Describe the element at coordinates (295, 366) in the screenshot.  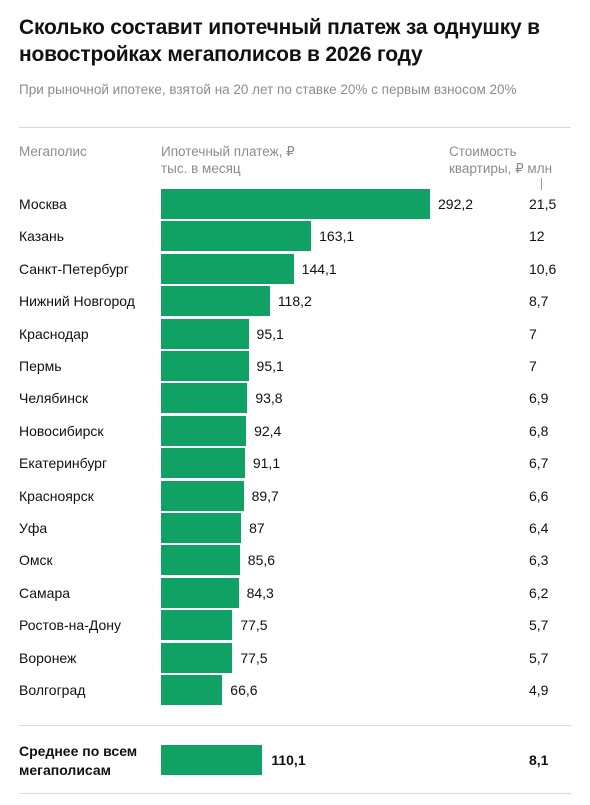
I see `table-row: Пермь 95,1 7` at that location.